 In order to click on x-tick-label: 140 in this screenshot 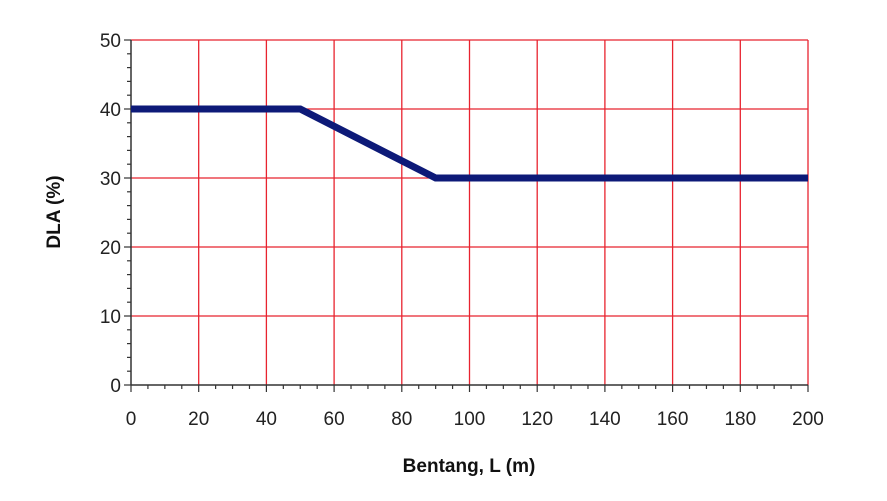, I will do `click(605, 419)`.